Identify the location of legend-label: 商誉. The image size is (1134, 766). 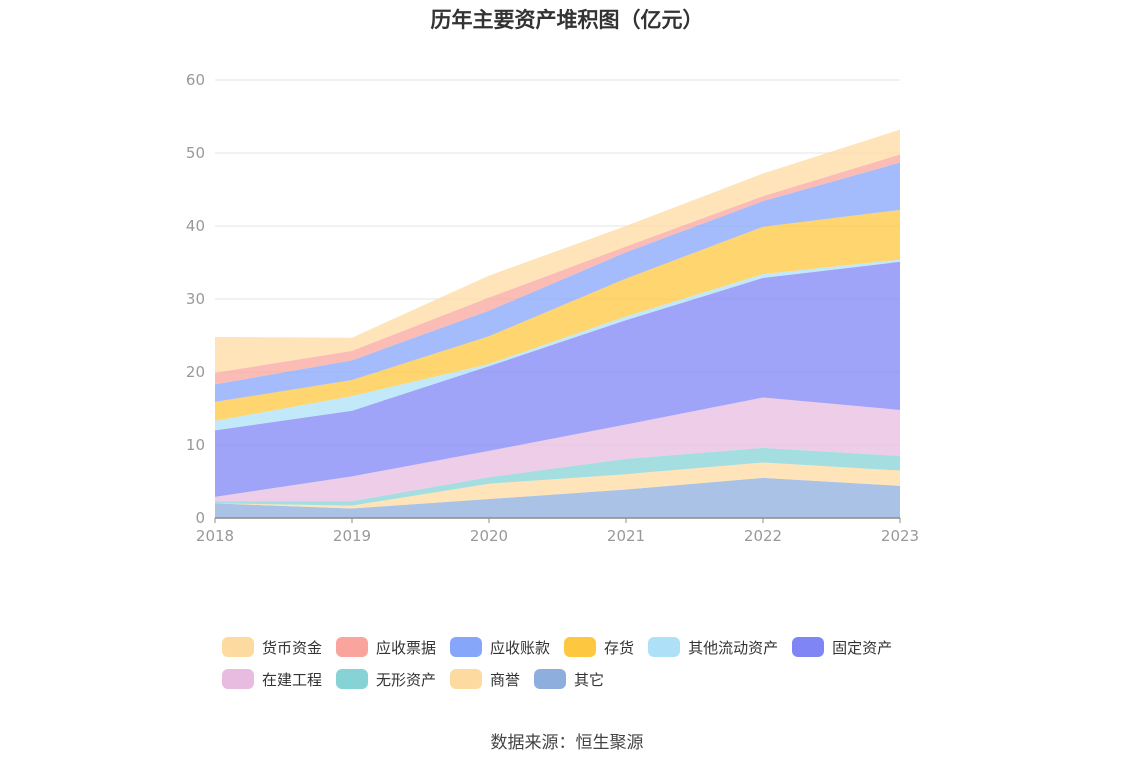
(505, 679).